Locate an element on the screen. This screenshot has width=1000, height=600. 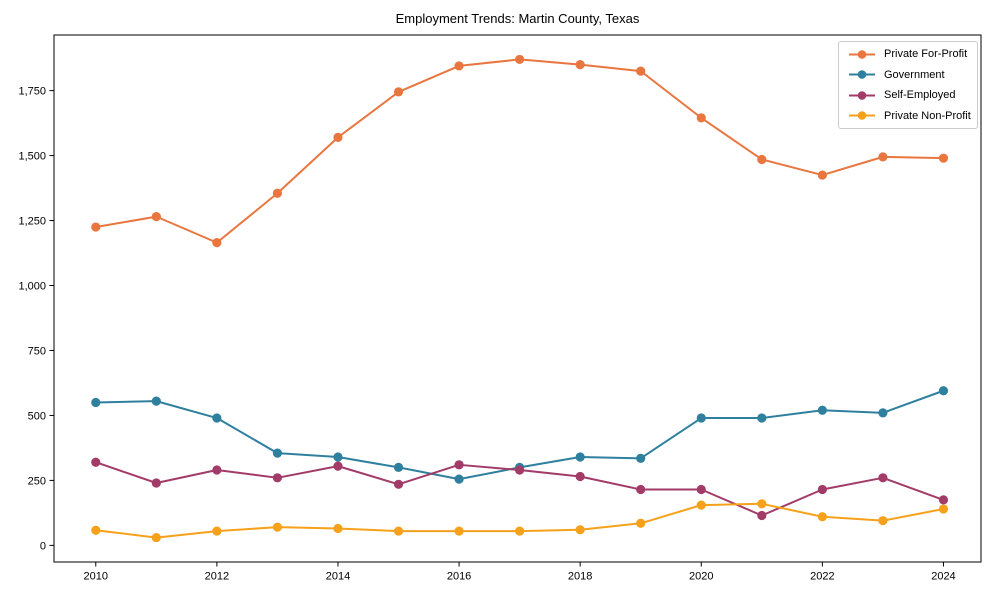
legend-item-self-employed: Self-Employed is located at coordinates (908, 95).